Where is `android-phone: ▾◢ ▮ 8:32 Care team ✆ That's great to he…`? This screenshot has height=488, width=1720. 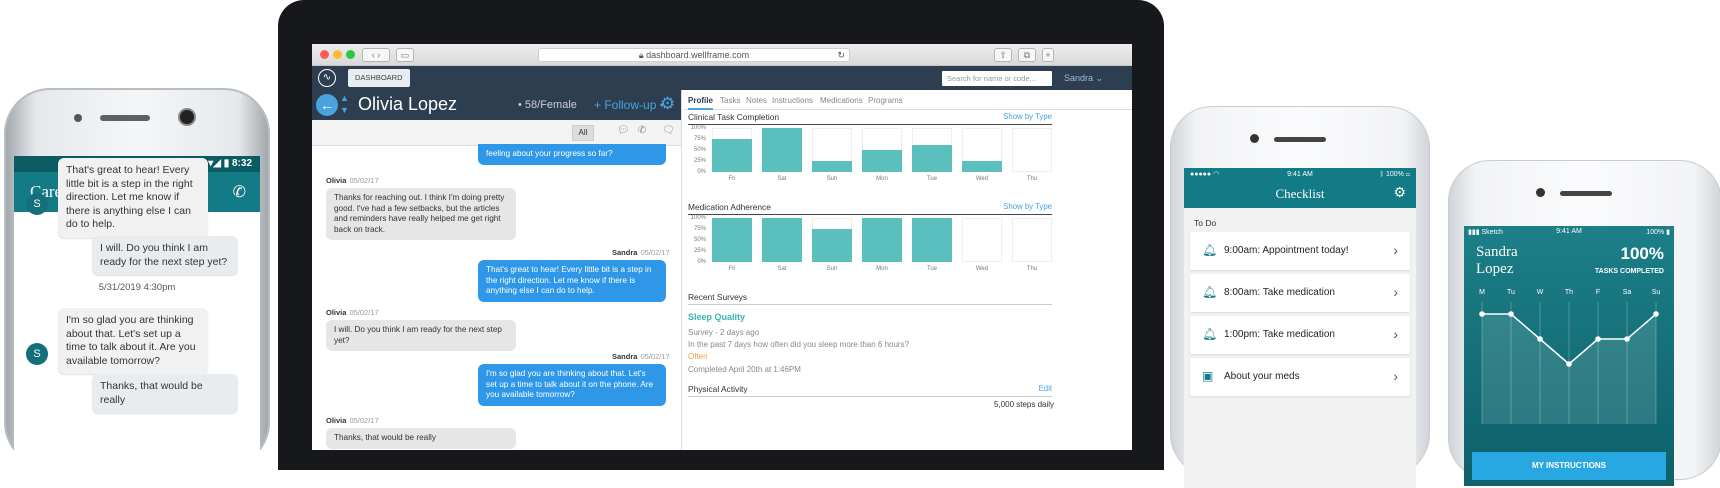
android-phone: ▾◢ ▮ 8:32 Care team ✆ That's great to he… is located at coordinates (137, 282).